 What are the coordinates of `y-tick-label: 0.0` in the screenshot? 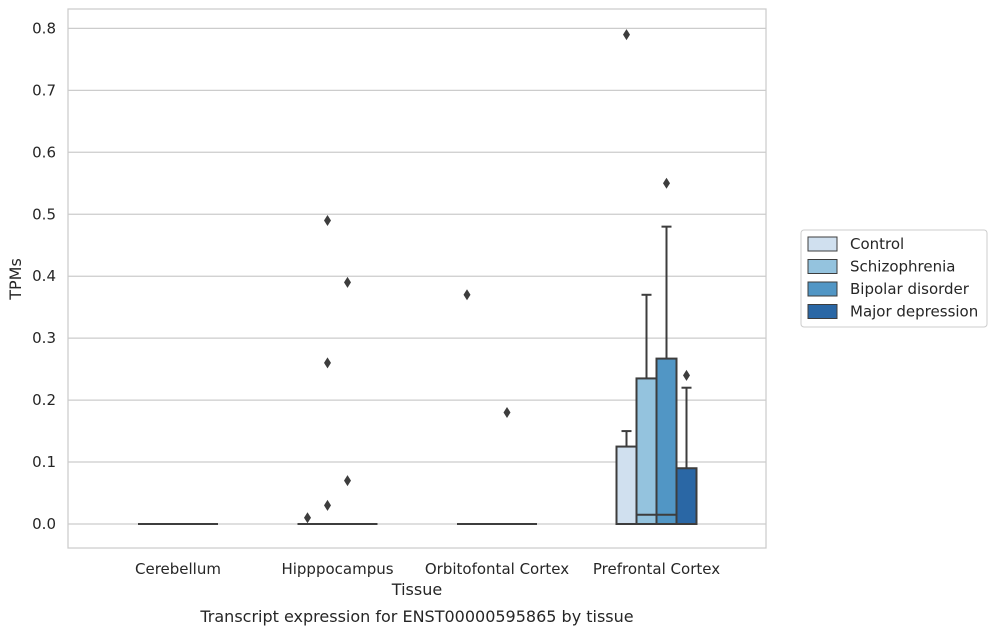 It's located at (44, 524).